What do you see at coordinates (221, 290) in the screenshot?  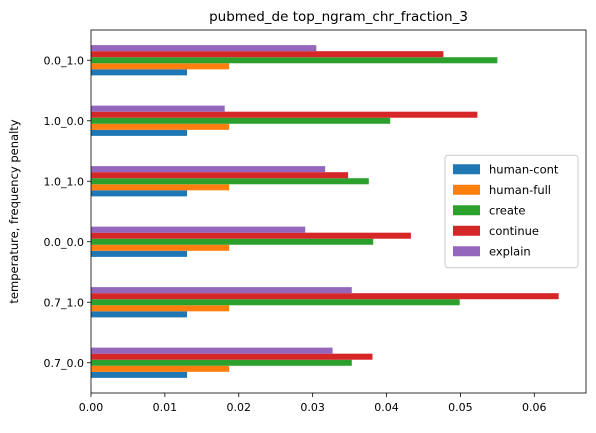 I see `bar-explain-0.7_1.0` at bounding box center [221, 290].